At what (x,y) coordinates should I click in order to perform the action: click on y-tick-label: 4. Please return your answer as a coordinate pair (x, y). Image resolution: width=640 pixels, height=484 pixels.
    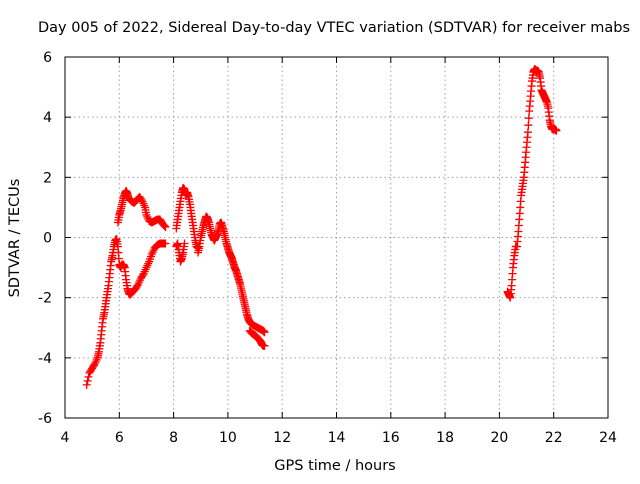
    Looking at the image, I should click on (47, 118).